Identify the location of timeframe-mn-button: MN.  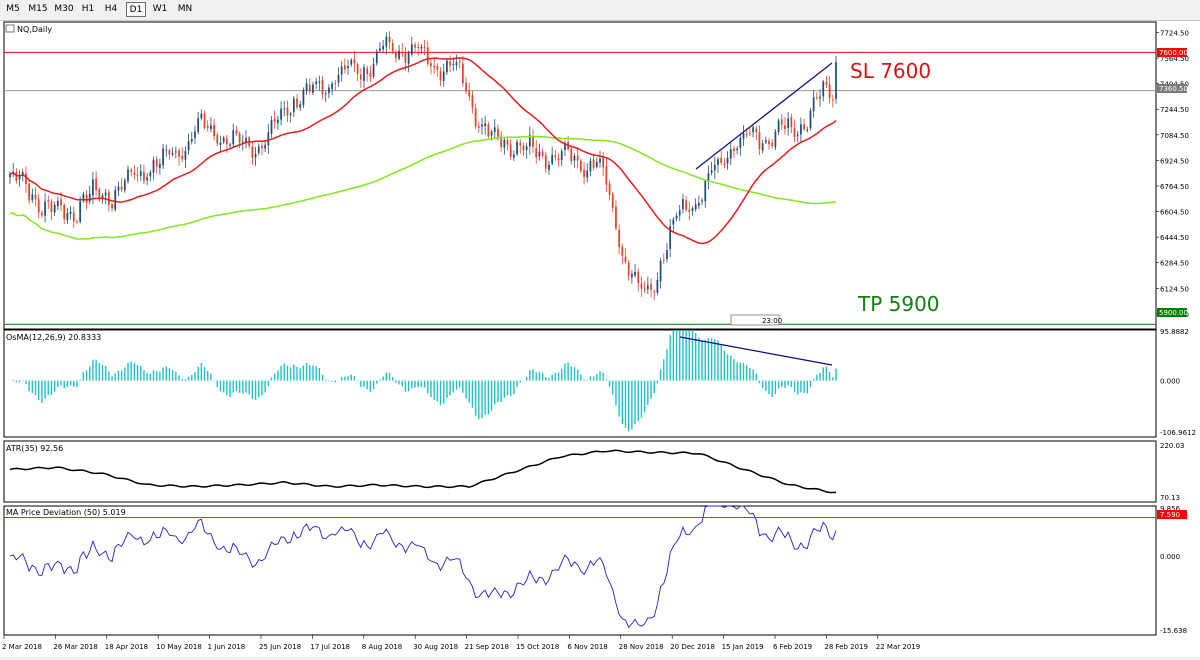
(185, 9).